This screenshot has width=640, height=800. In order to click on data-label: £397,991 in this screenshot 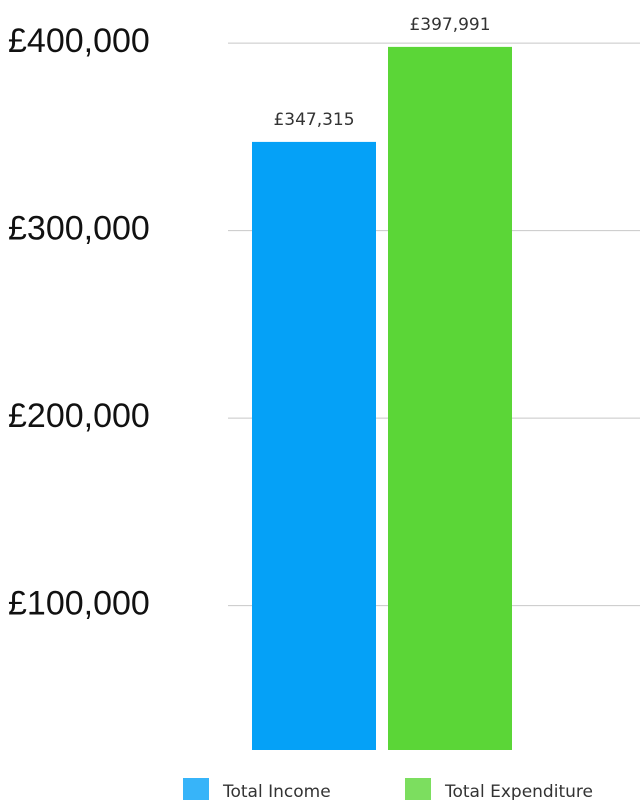, I will do `click(449, 25)`.